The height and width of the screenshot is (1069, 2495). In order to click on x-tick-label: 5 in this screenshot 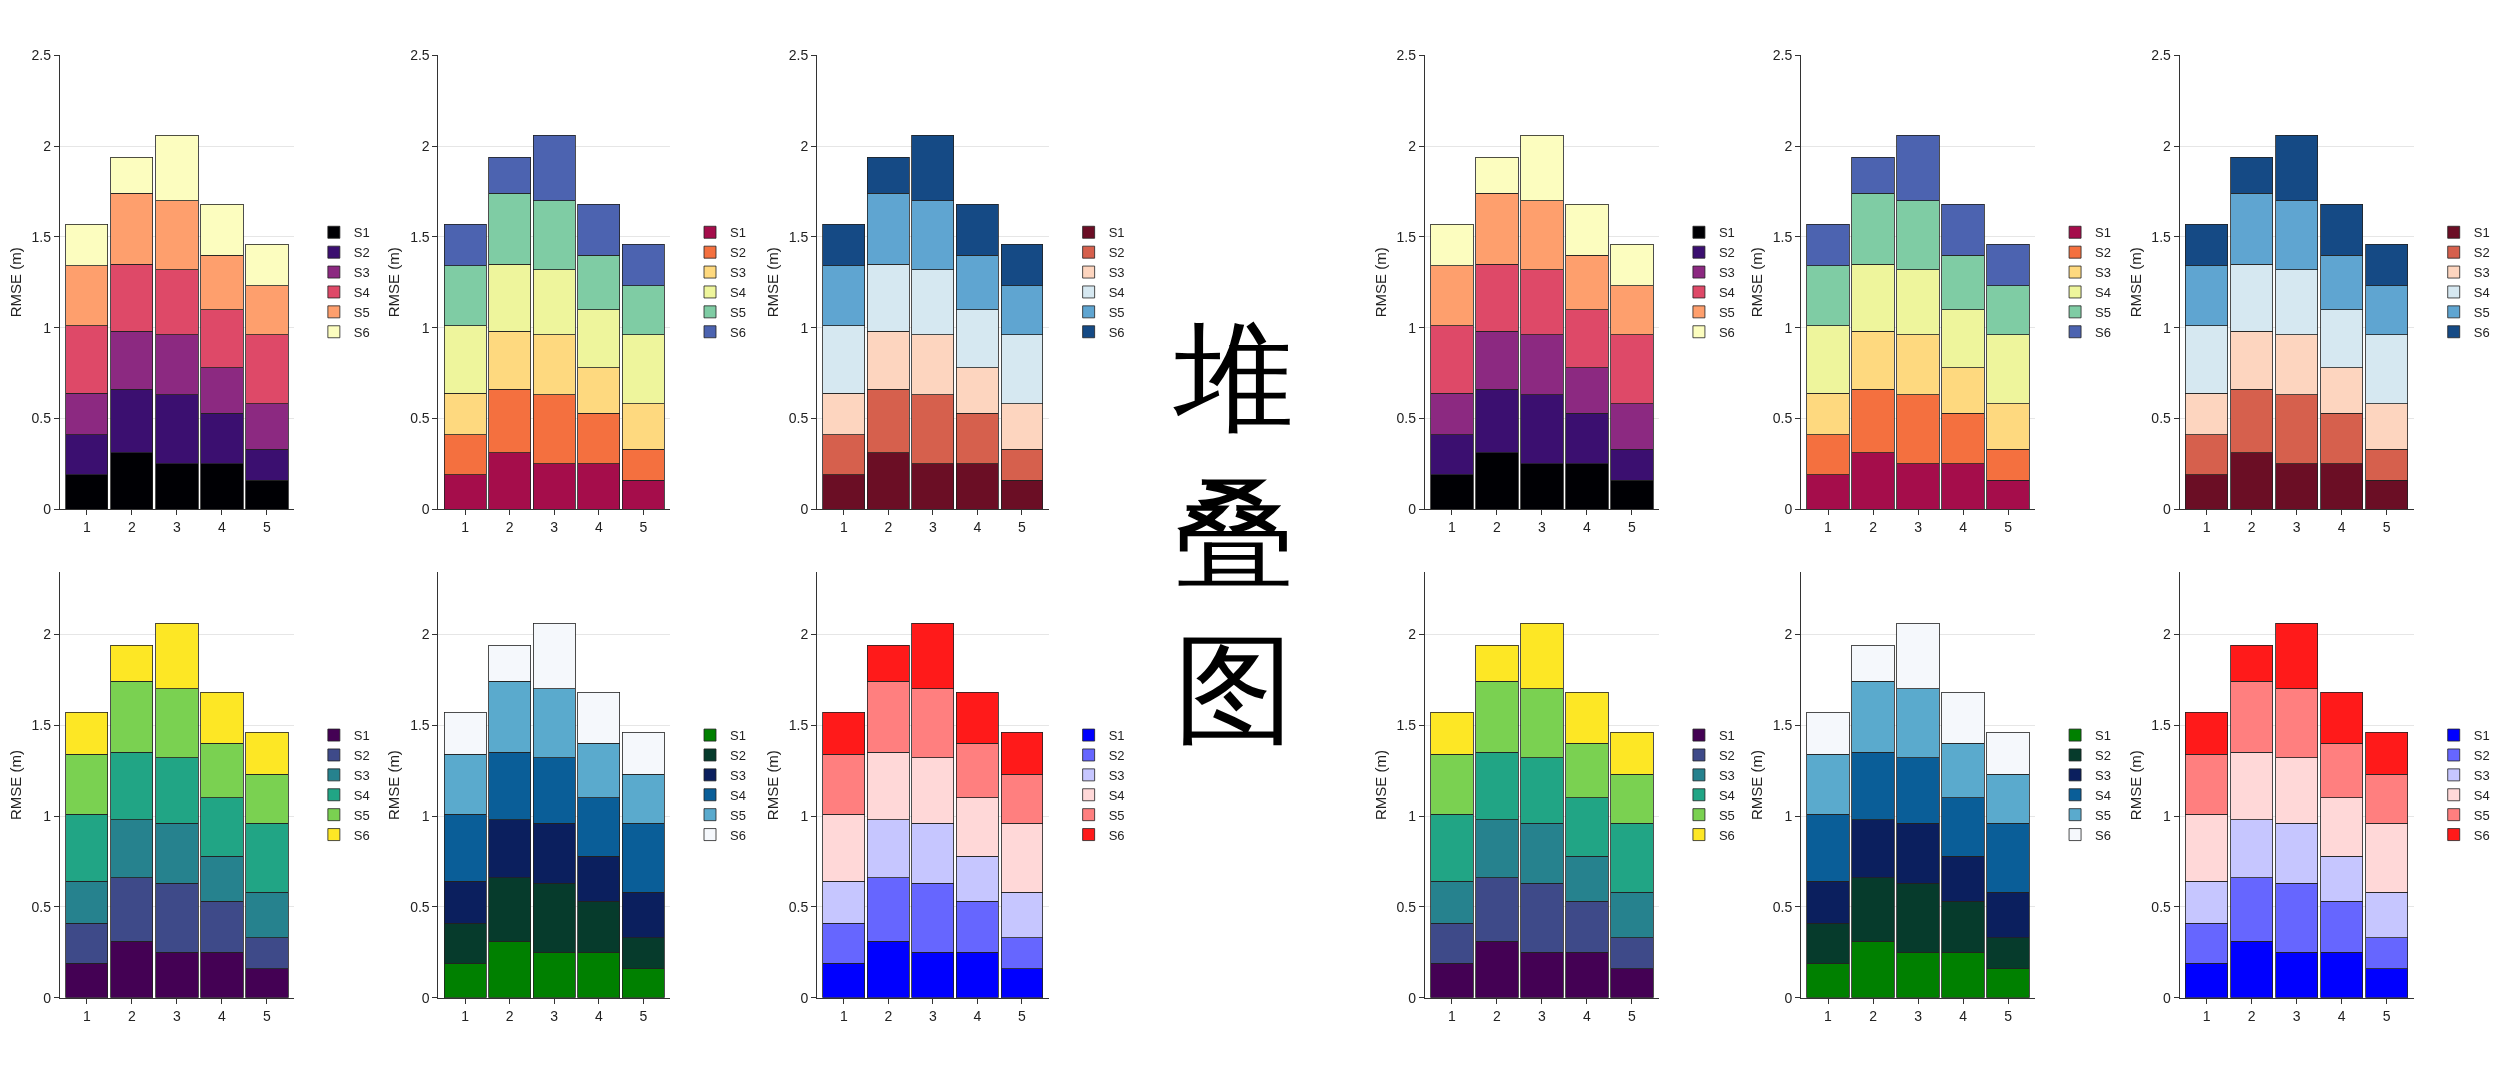, I will do `click(2386, 527)`.